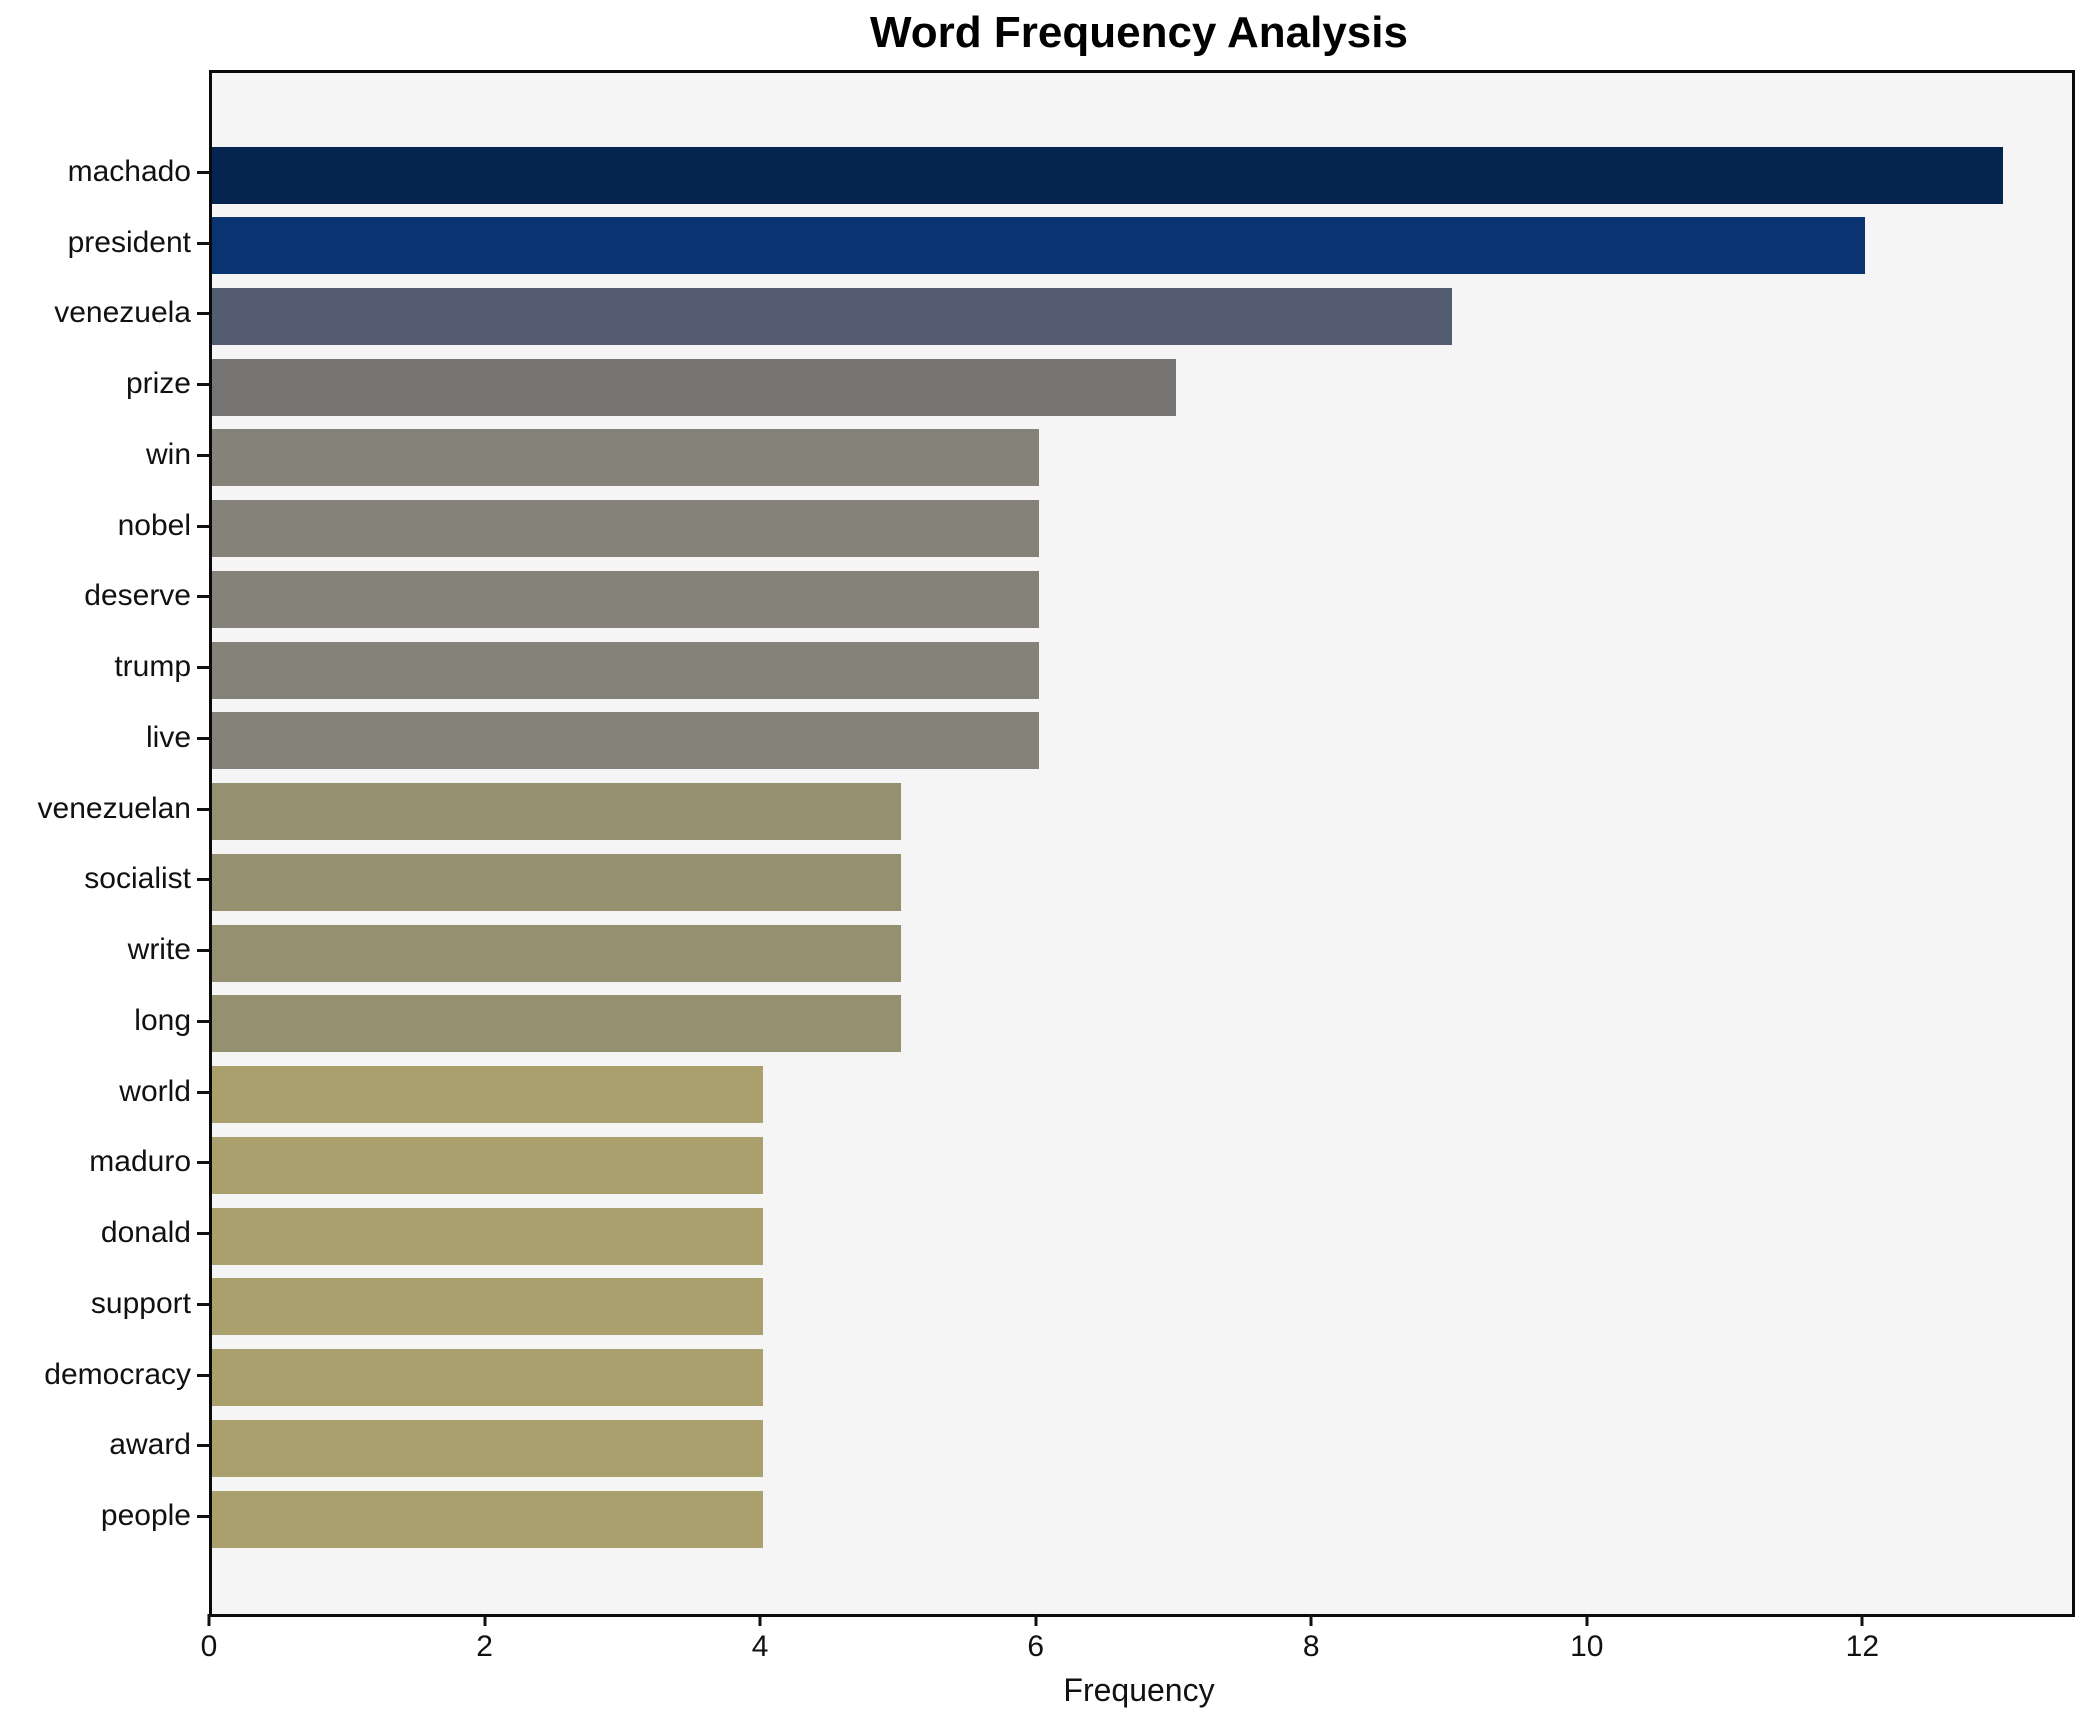 This screenshot has height=1722, width=2090. Describe the element at coordinates (1139, 1690) in the screenshot. I see `x-axis-label: Frequency` at that location.